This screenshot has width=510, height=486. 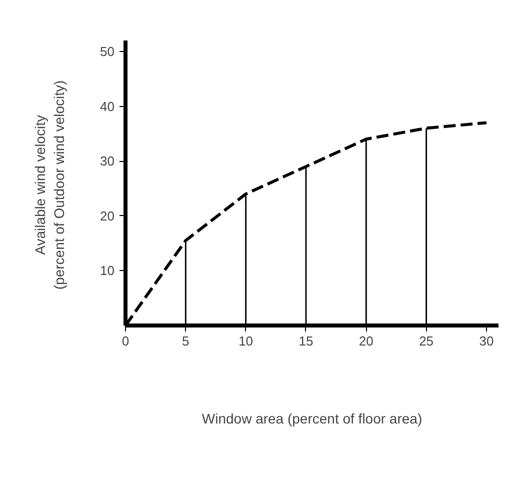 What do you see at coordinates (426, 341) in the screenshot?
I see `x-tick-label: 25` at bounding box center [426, 341].